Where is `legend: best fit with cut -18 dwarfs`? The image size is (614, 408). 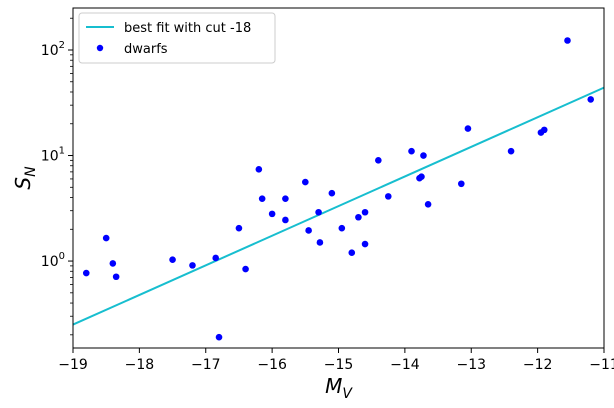
legend: best fit with cut -18 dwarfs is located at coordinates (177, 38).